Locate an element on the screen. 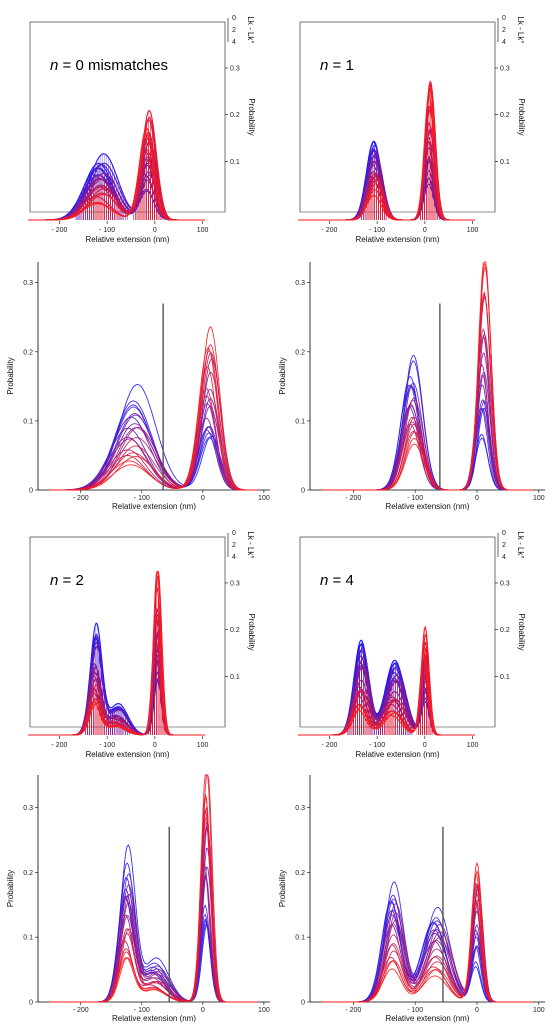  box-back is located at coordinates (127, 117).